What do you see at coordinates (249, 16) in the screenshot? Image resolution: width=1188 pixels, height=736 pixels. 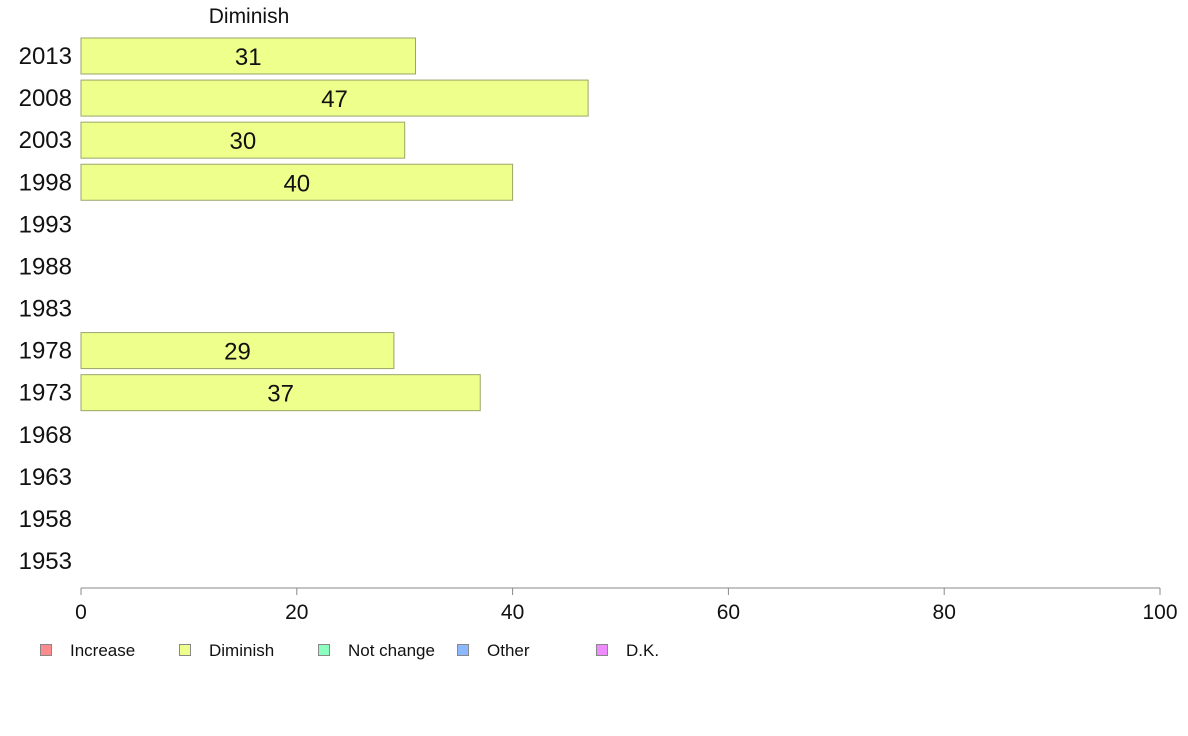 I see `series-title: Diminish` at bounding box center [249, 16].